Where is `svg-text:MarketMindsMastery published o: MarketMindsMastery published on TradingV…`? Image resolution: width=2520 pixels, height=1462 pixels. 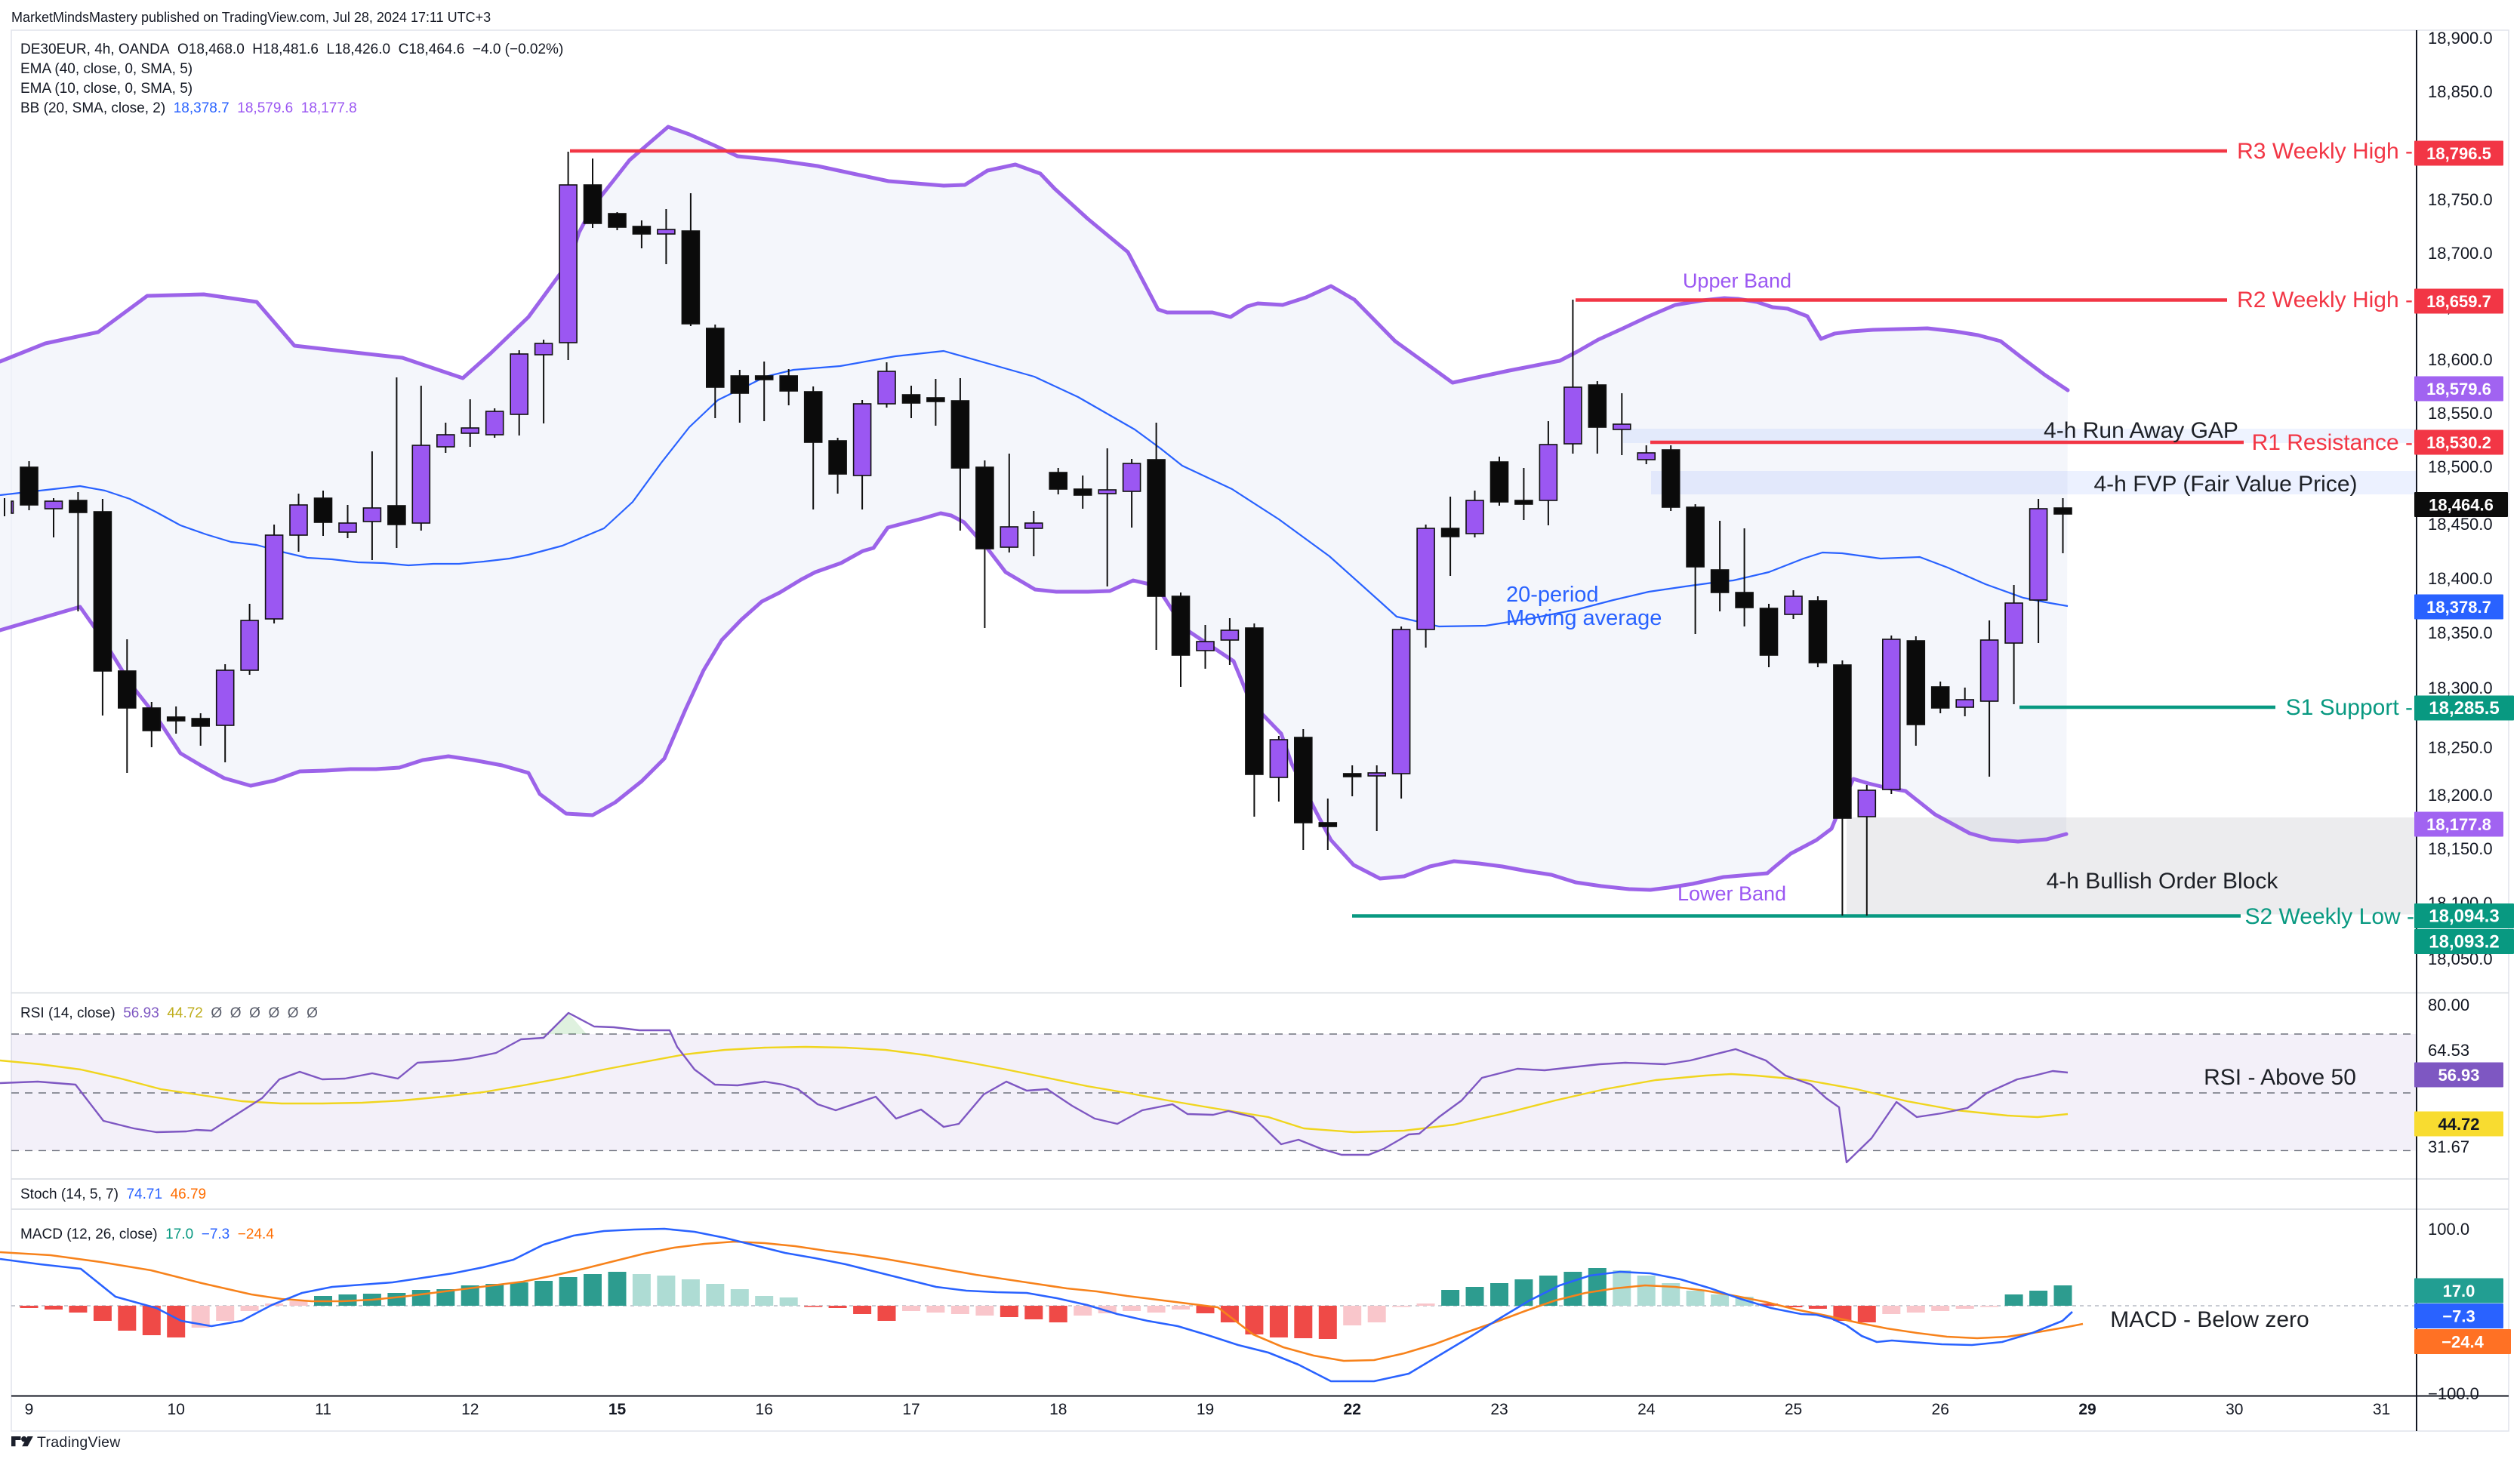
svg-text:MarketMindsMastery published o: MarketMindsMastery published on TradingV… is located at coordinates (251, 17).